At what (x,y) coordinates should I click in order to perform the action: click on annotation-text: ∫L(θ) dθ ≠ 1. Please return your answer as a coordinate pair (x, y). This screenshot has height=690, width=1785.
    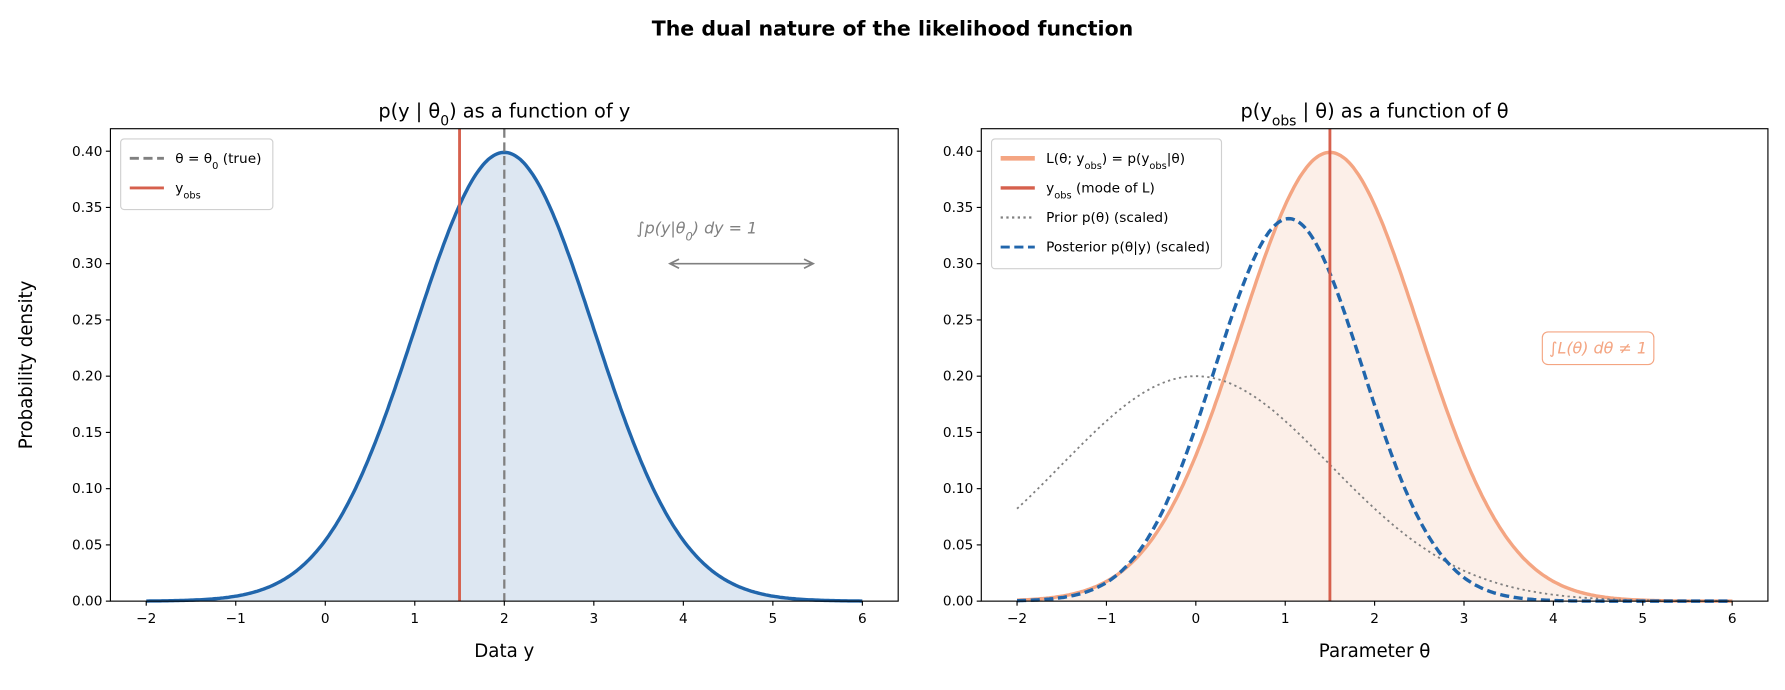
    Looking at the image, I should click on (1598, 348).